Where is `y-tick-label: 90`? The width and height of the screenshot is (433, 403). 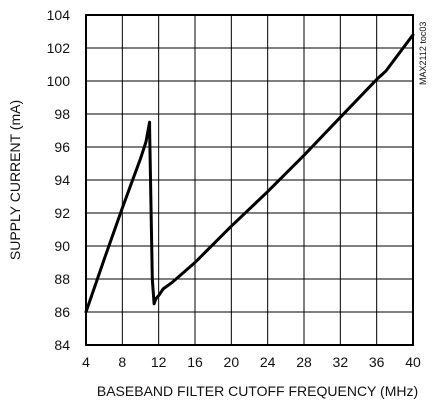 y-tick-label: 90 is located at coordinates (62, 246).